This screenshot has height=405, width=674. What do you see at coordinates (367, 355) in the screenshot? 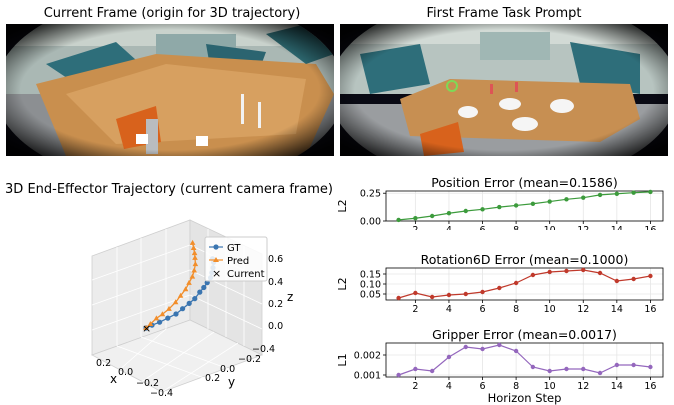
I see `y-tick-label: 0.002` at bounding box center [367, 355].